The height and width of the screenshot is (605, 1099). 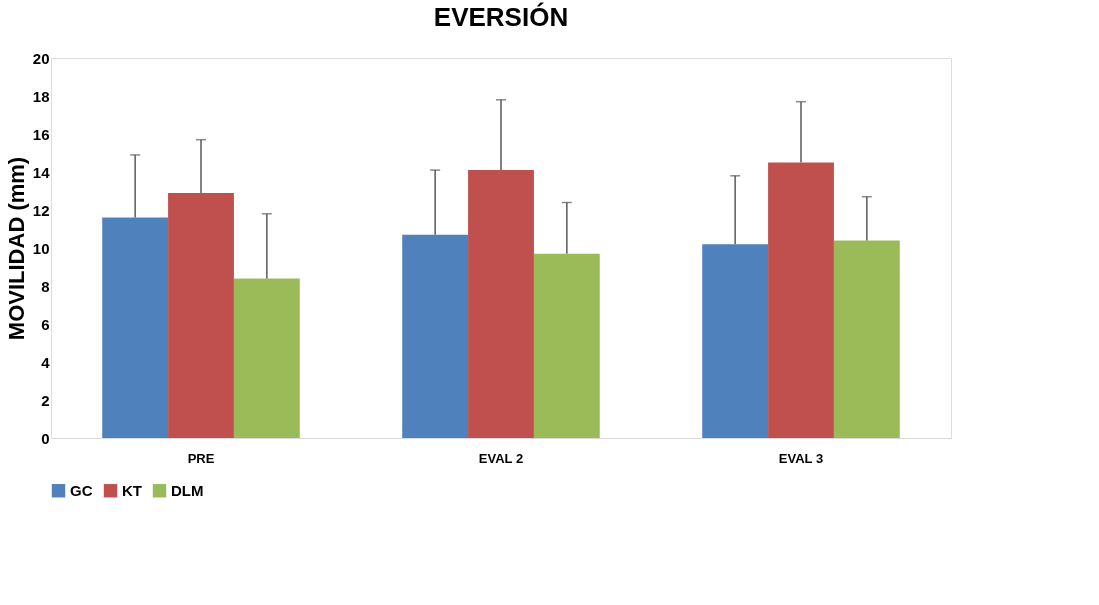 I want to click on legend-label: KT, so click(x=132, y=490).